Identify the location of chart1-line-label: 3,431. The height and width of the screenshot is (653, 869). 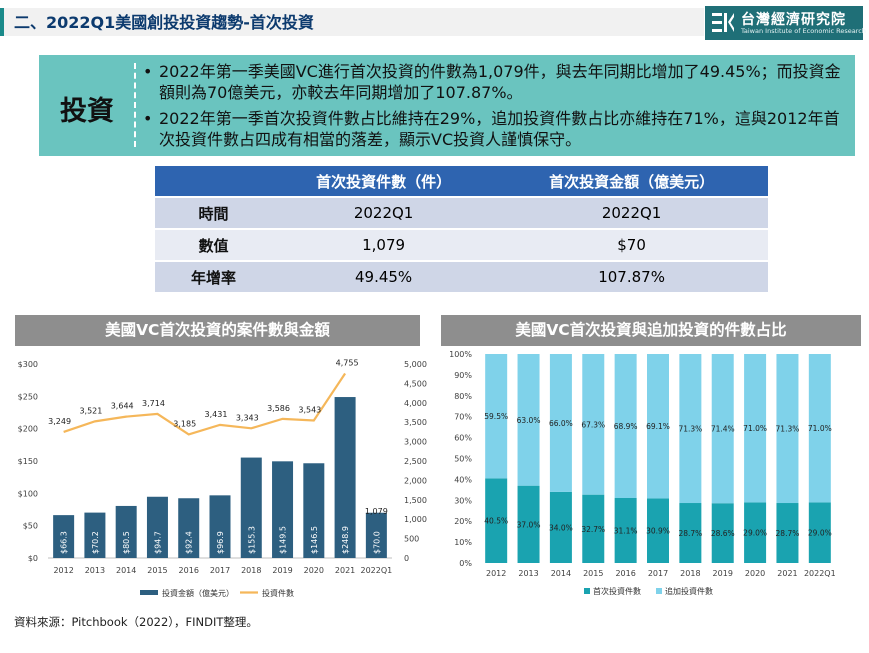
(216, 414).